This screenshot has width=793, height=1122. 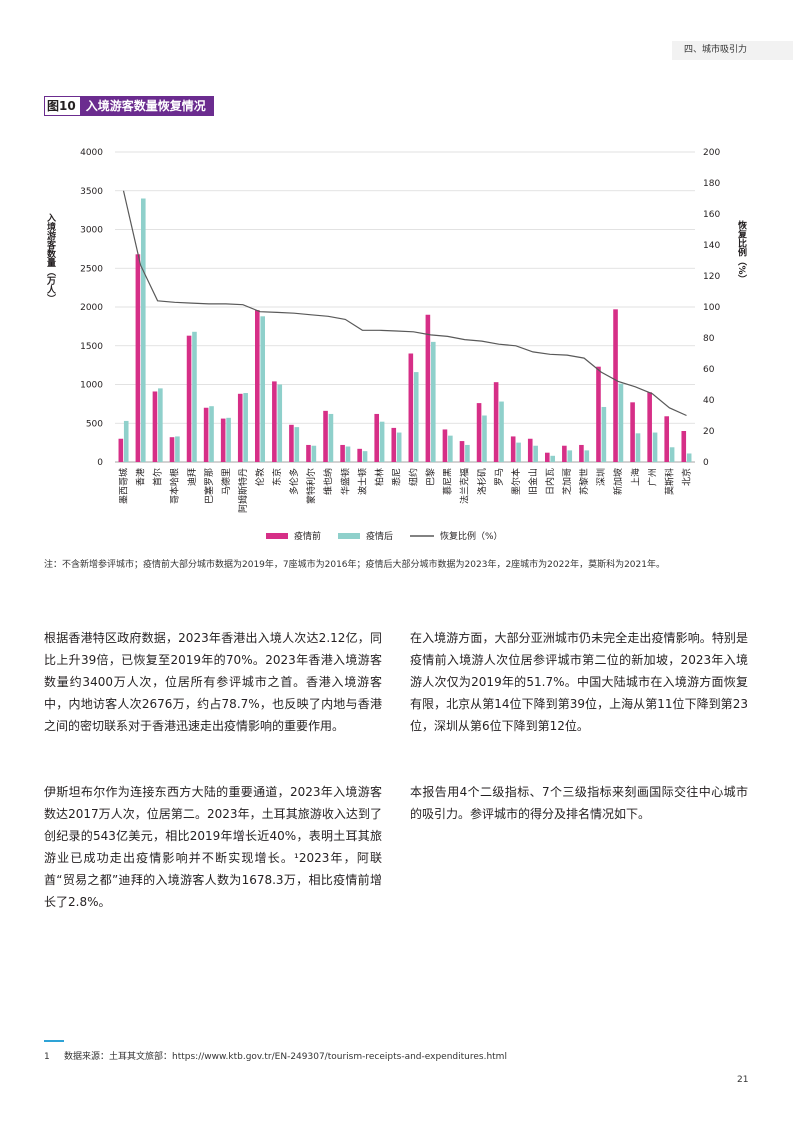 I want to click on category-label: 迪拜, so click(x=192, y=477).